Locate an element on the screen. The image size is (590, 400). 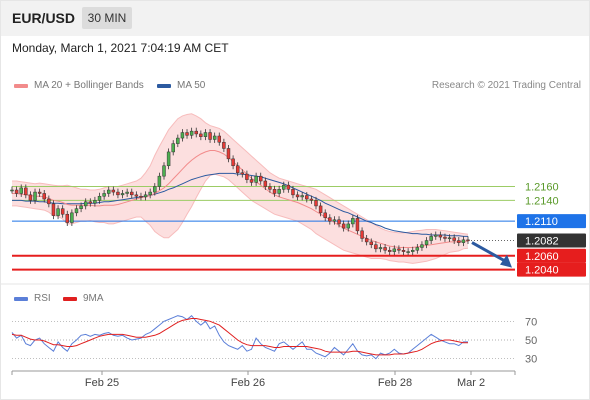
rsi-line is located at coordinates (239, 337).